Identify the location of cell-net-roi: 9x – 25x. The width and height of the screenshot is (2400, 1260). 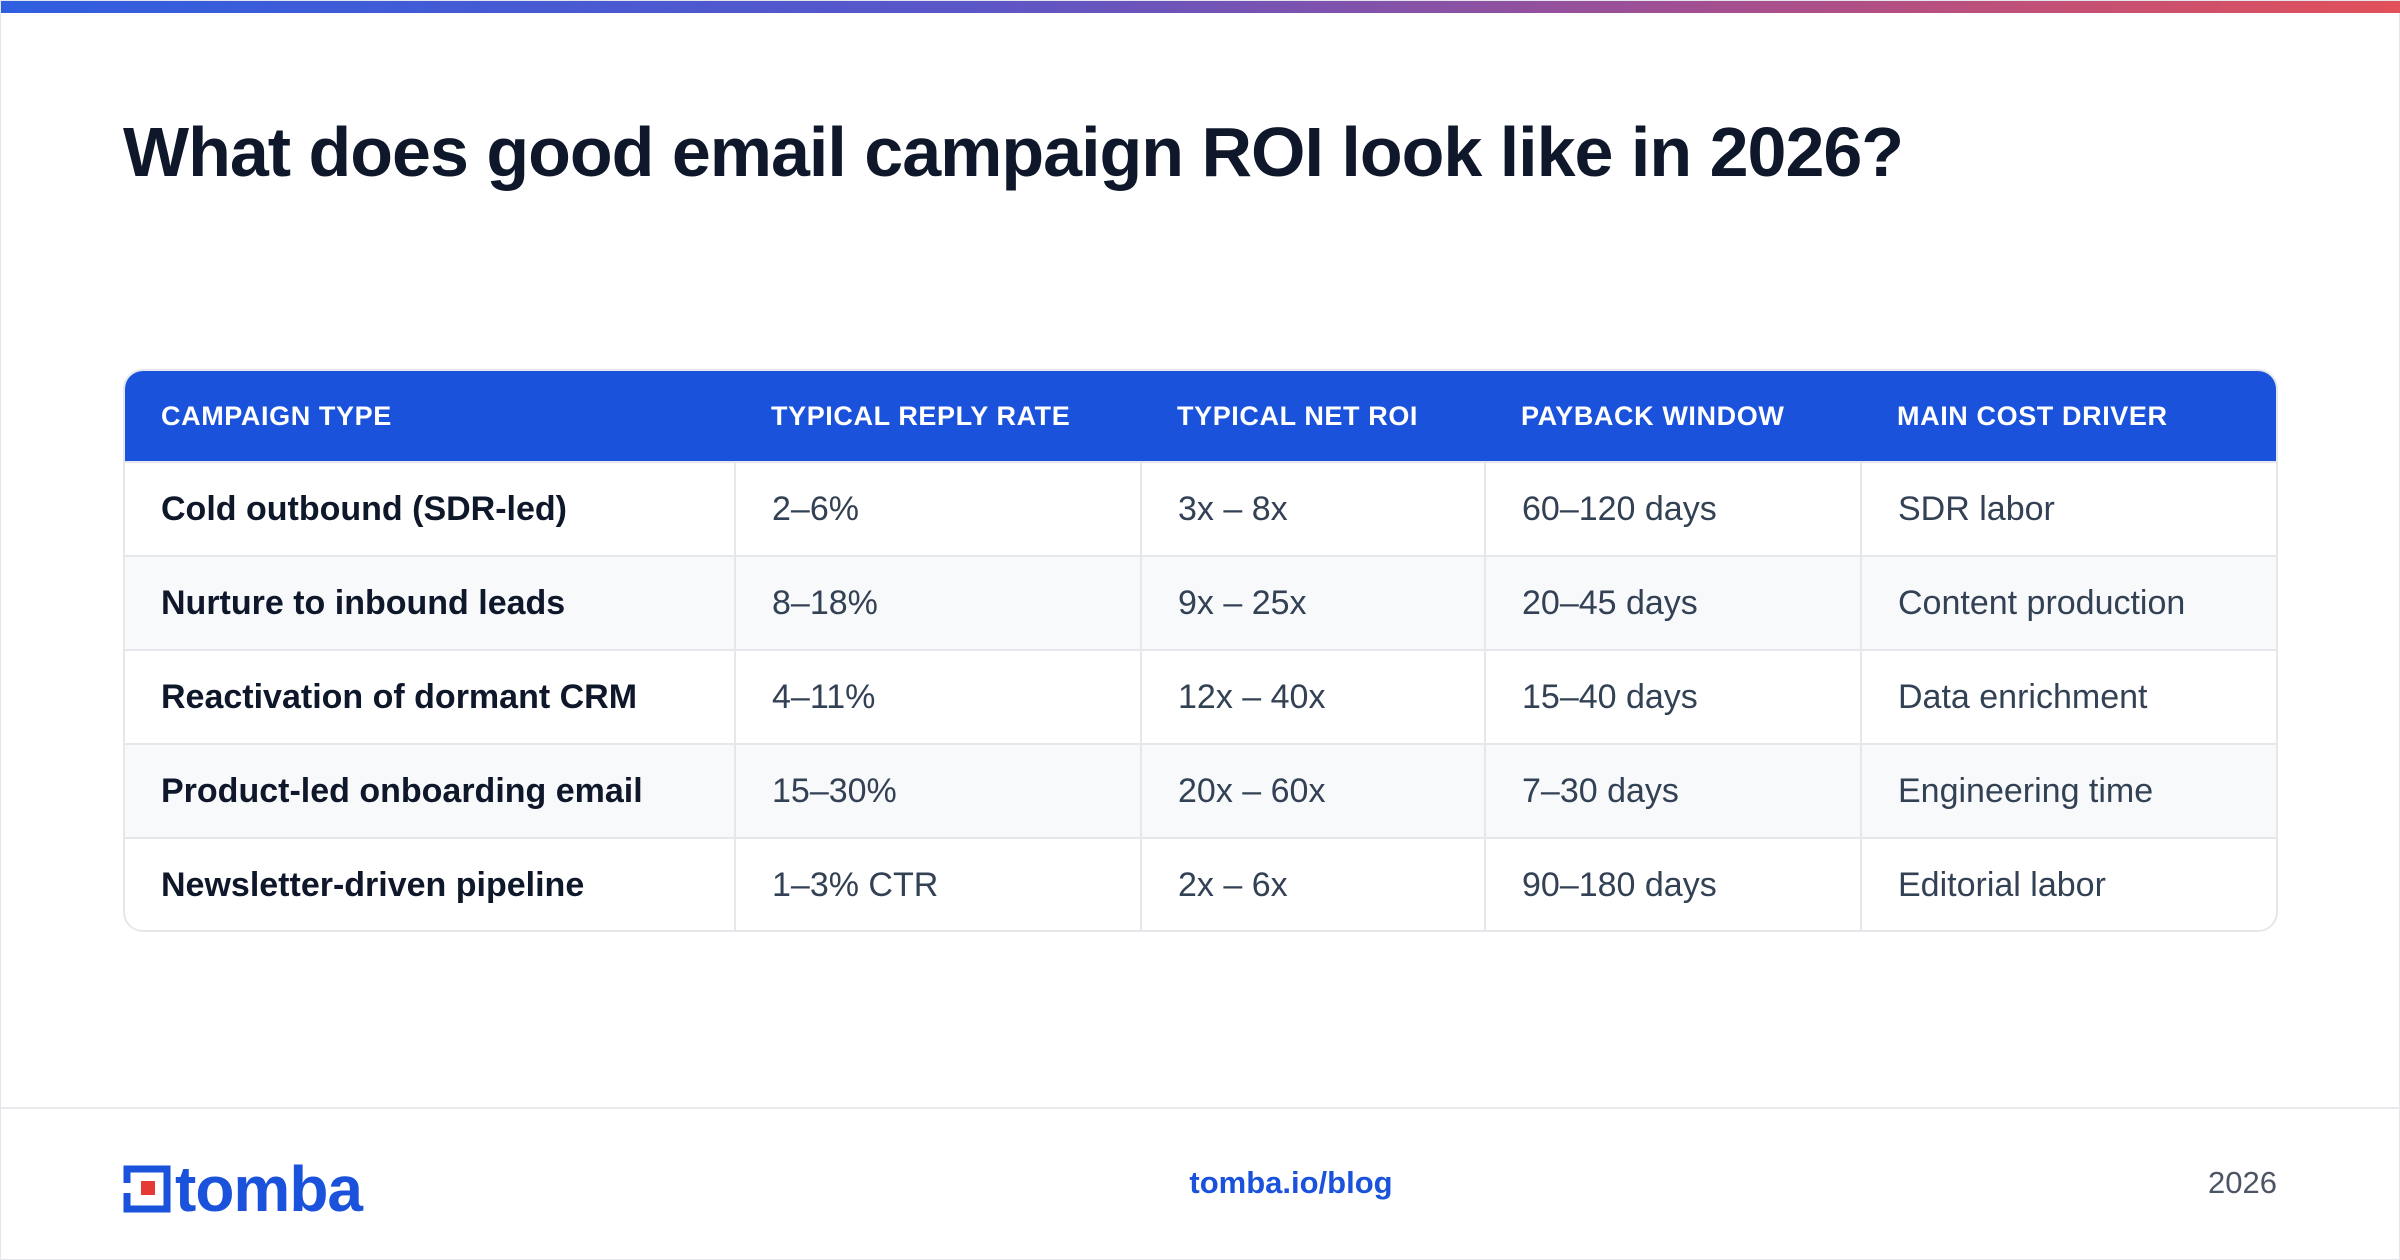
(1312, 603).